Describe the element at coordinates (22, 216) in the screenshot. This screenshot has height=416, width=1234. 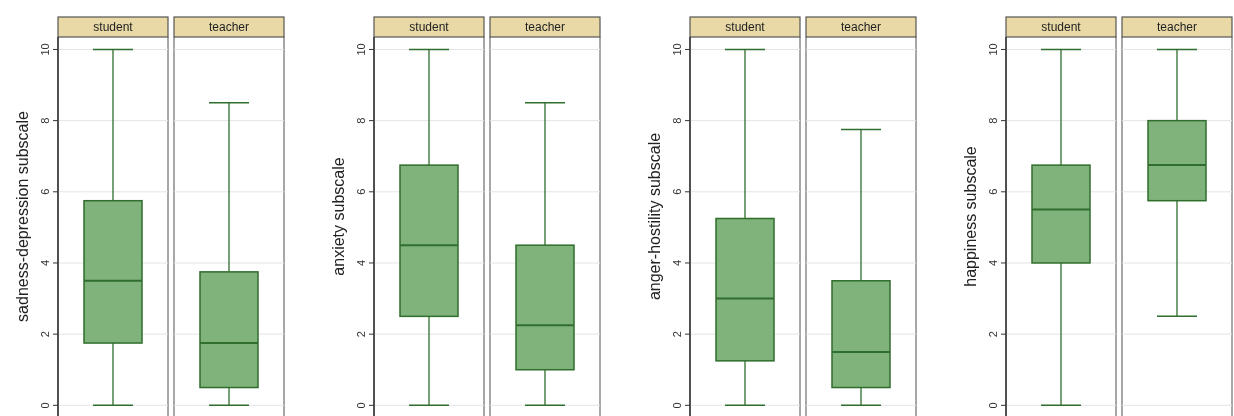
I see `y-axis-title: sadness-depression subscale` at that location.